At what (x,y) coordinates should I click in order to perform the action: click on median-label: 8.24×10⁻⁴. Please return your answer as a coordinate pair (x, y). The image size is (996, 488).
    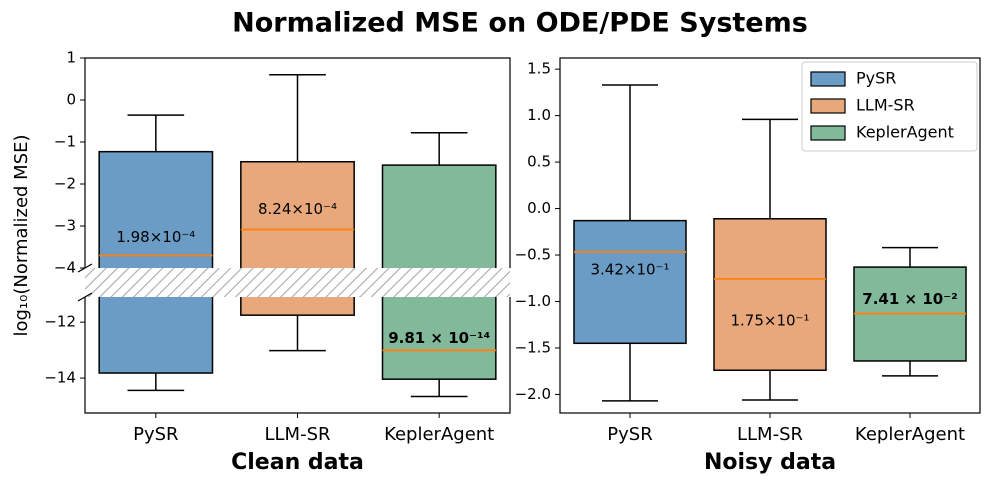
    Looking at the image, I should click on (297, 209).